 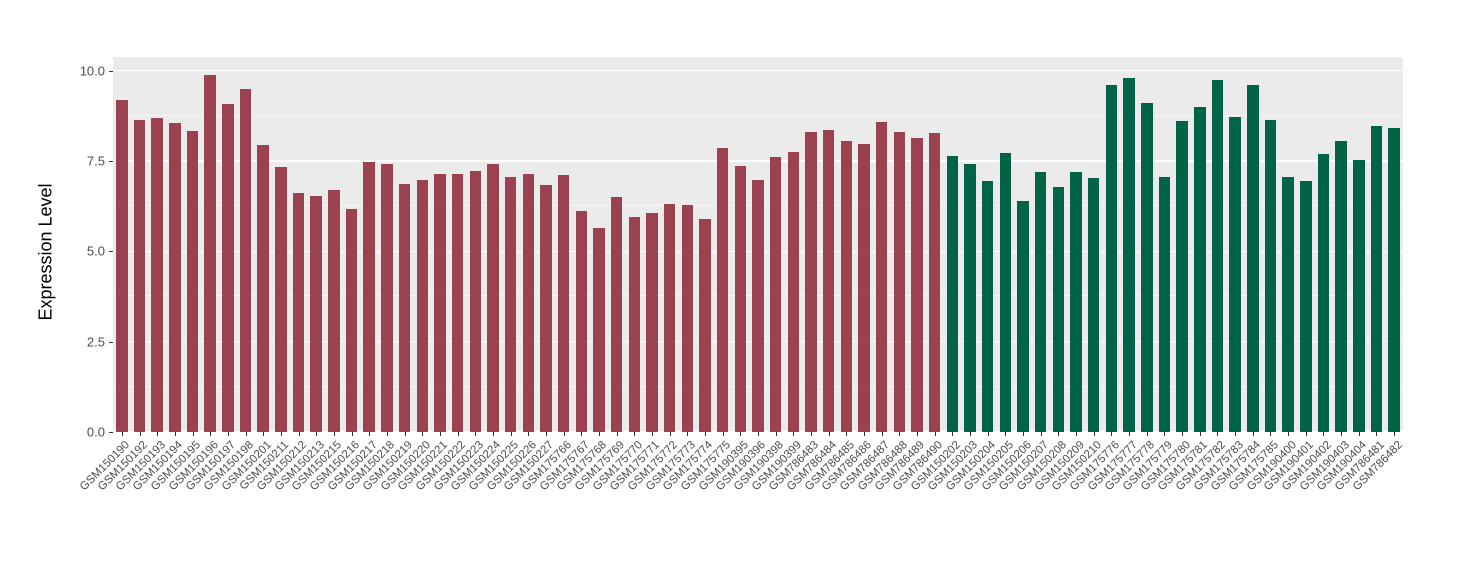 What do you see at coordinates (95, 251) in the screenshot?
I see `y-tick-label: 5.0` at bounding box center [95, 251].